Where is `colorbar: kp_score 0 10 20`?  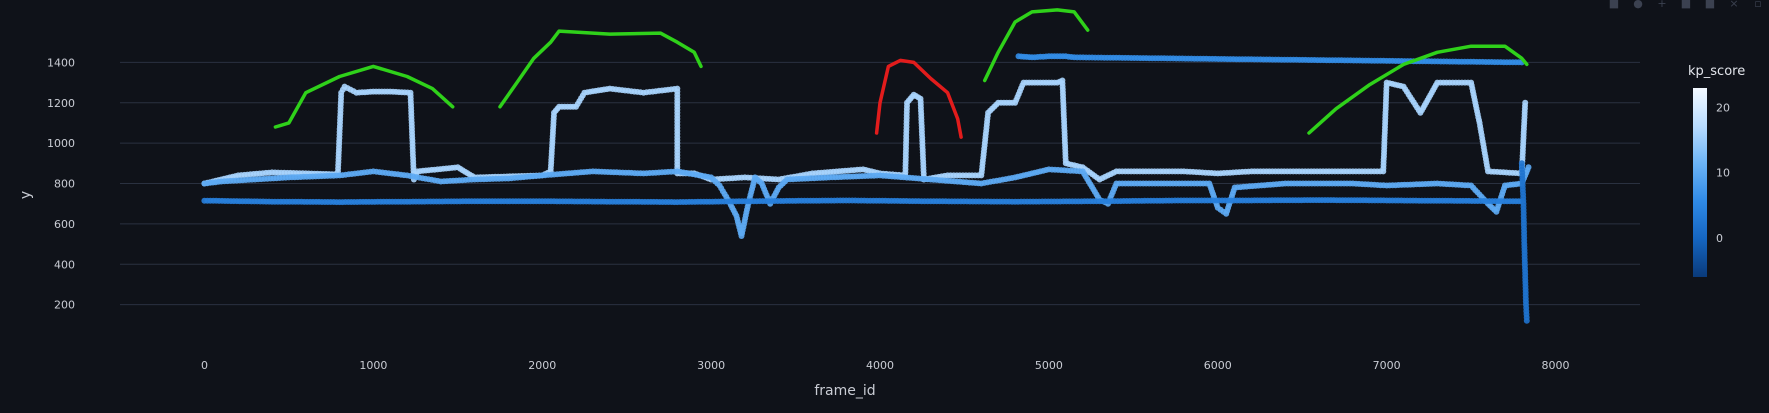
colorbar: kp_score 0 10 20 is located at coordinates (1716, 170).